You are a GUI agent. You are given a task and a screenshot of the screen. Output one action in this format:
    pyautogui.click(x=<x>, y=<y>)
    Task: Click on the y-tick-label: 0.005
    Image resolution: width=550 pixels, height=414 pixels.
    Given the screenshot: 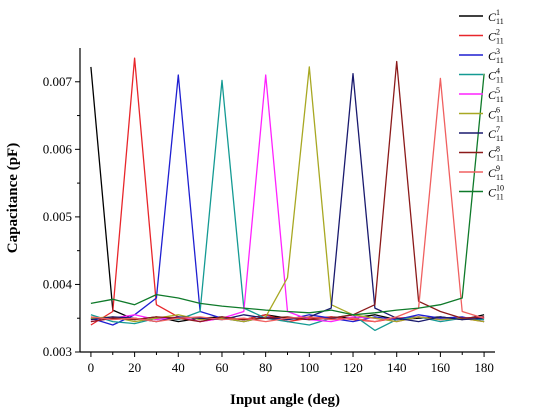 What is the action you would take?
    pyautogui.click(x=57, y=216)
    